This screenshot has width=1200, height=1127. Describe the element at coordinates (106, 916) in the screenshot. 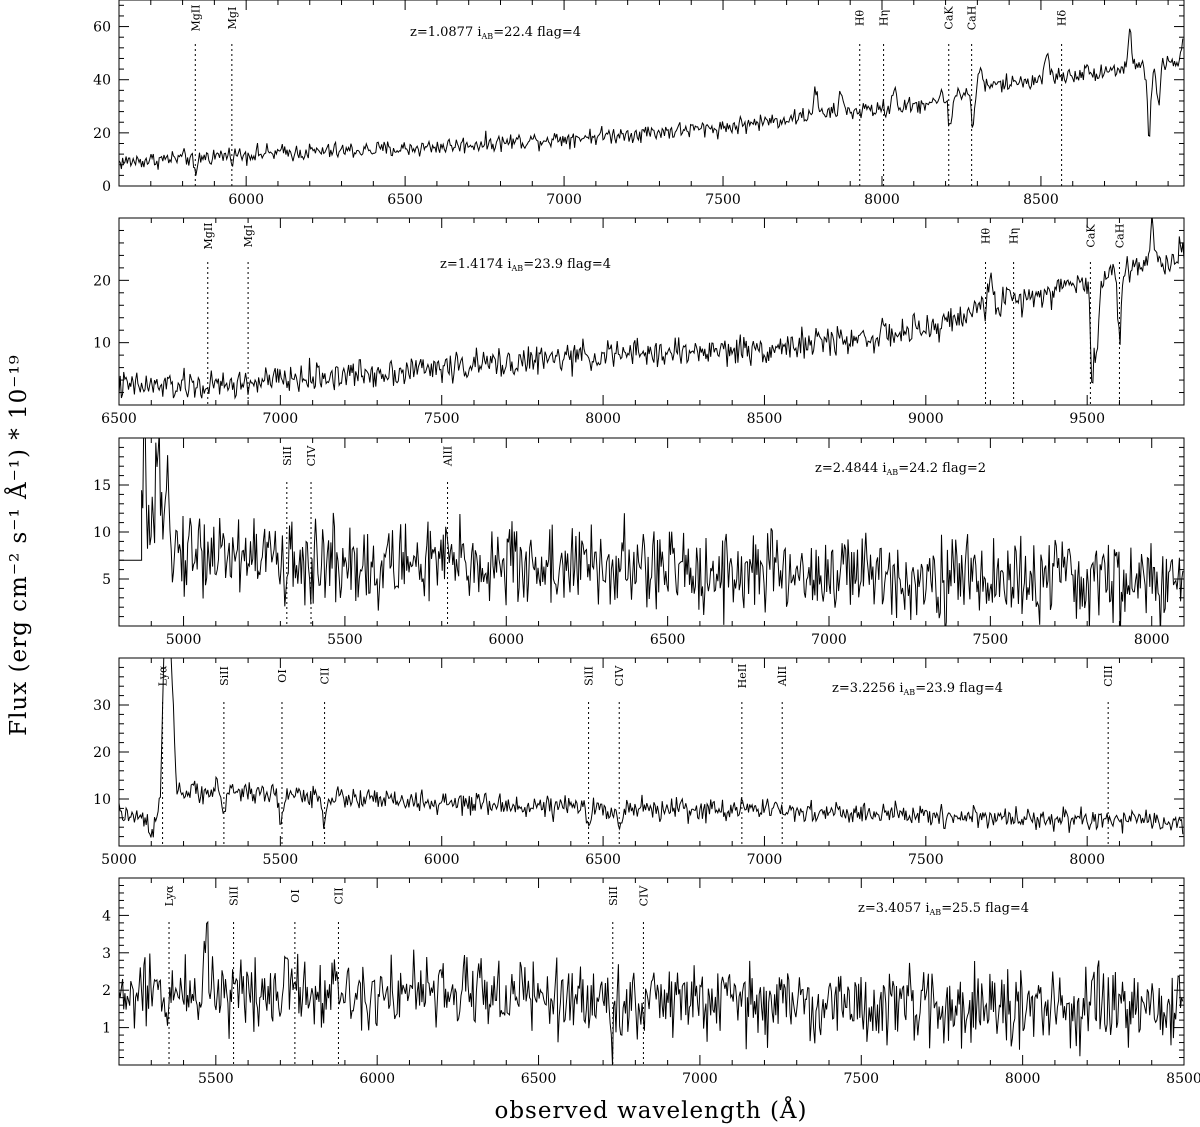

I see `y-tick-label: 4` at that location.